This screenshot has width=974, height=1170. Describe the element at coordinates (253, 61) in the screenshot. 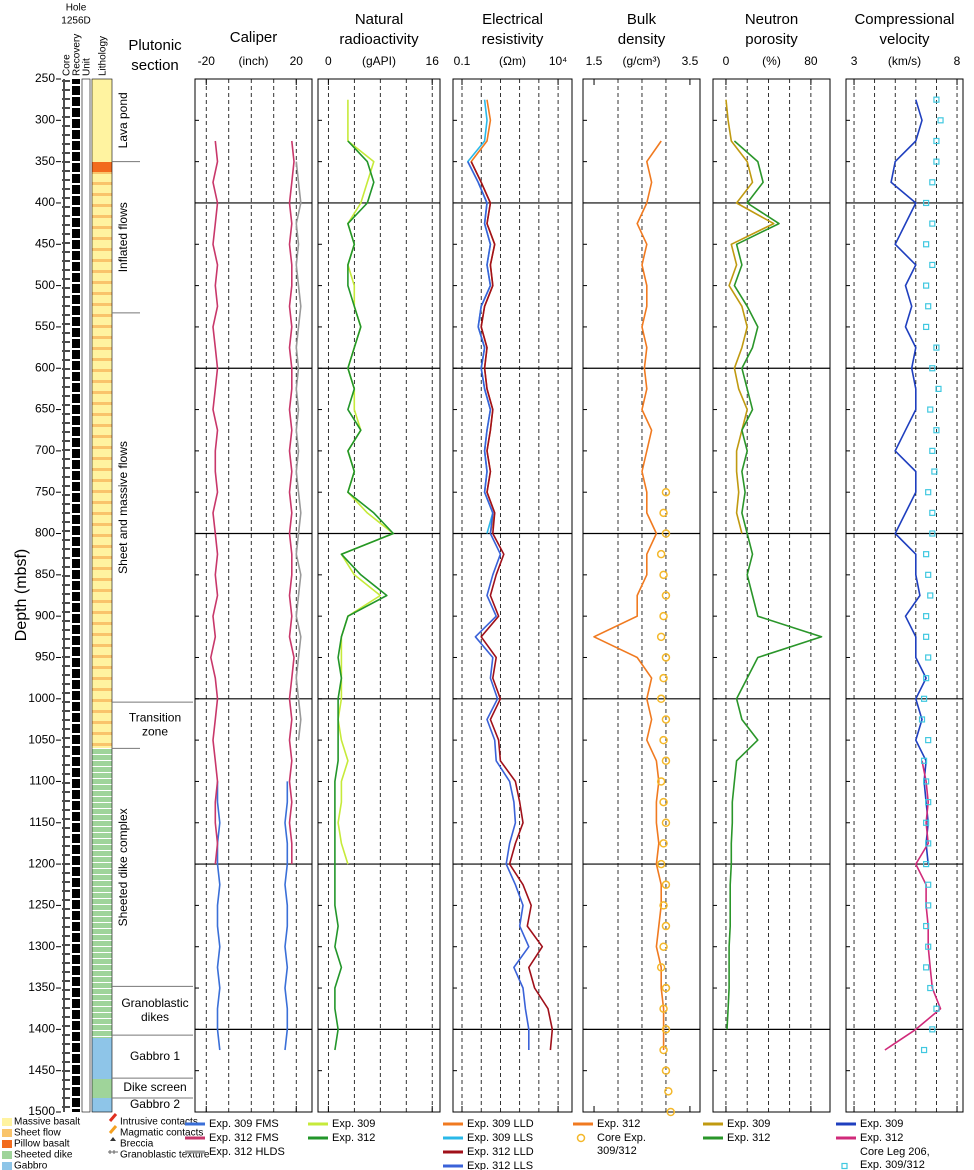

I see `unit-label: (inch)` at that location.